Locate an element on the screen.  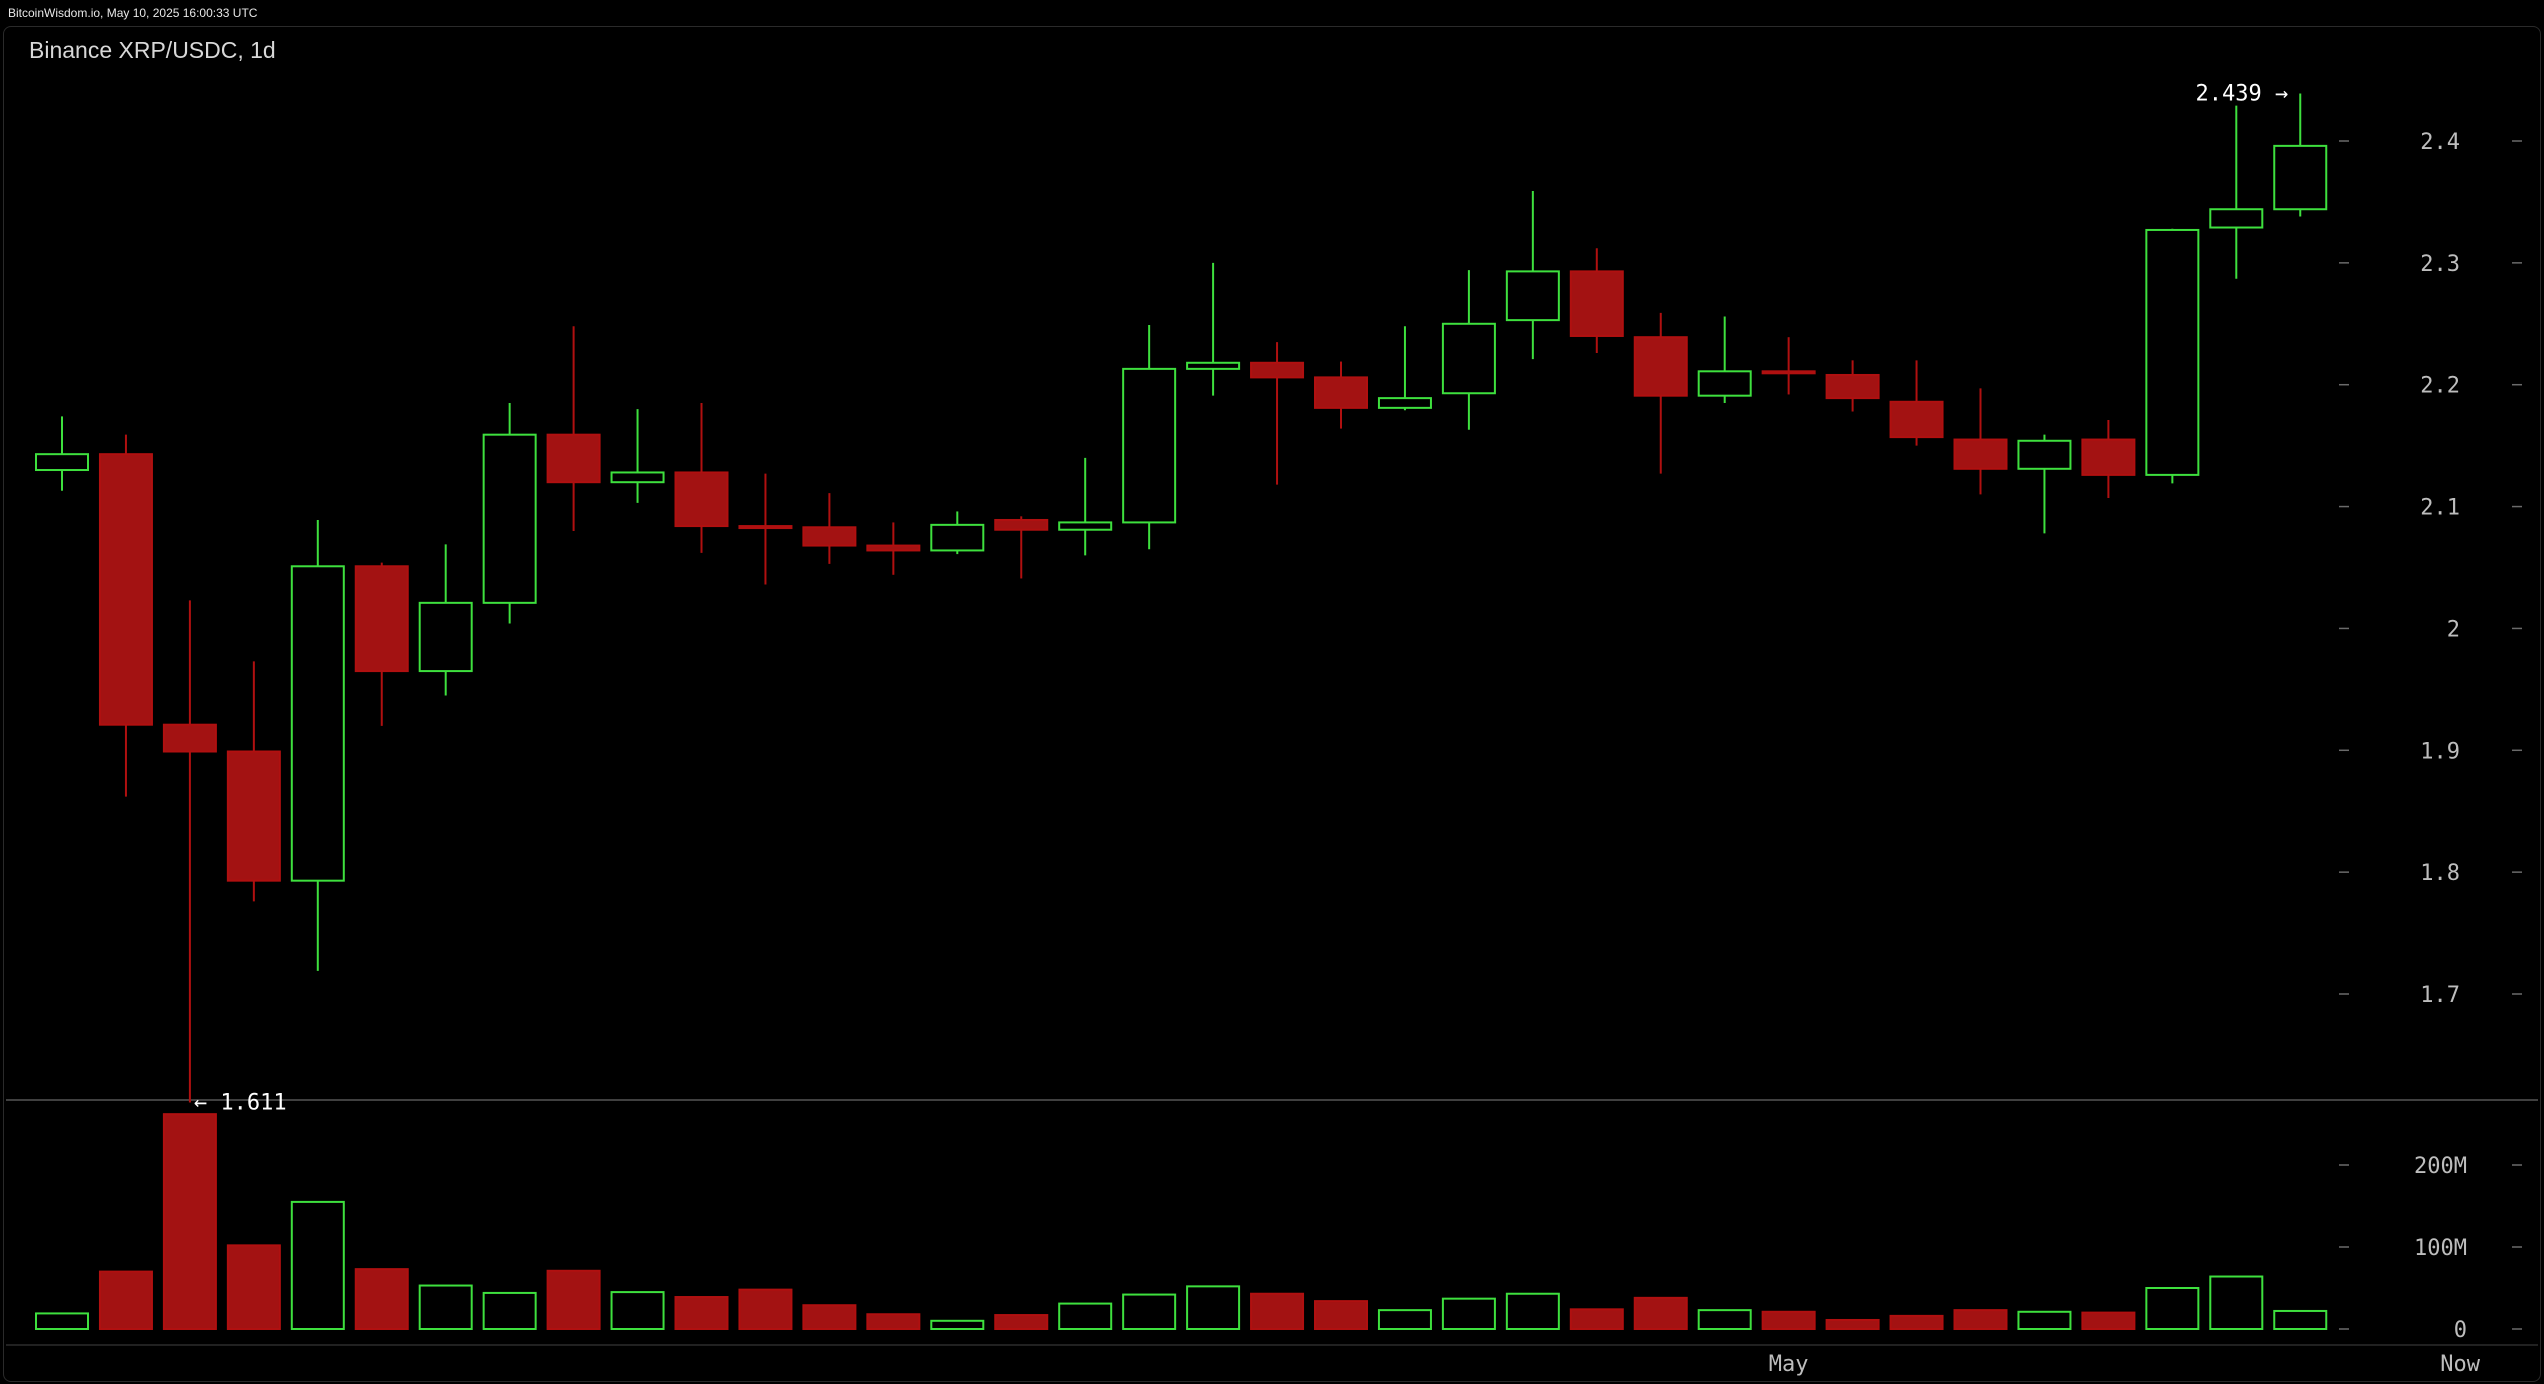
price-tick-label: 2.3 is located at coordinates (2440, 264).